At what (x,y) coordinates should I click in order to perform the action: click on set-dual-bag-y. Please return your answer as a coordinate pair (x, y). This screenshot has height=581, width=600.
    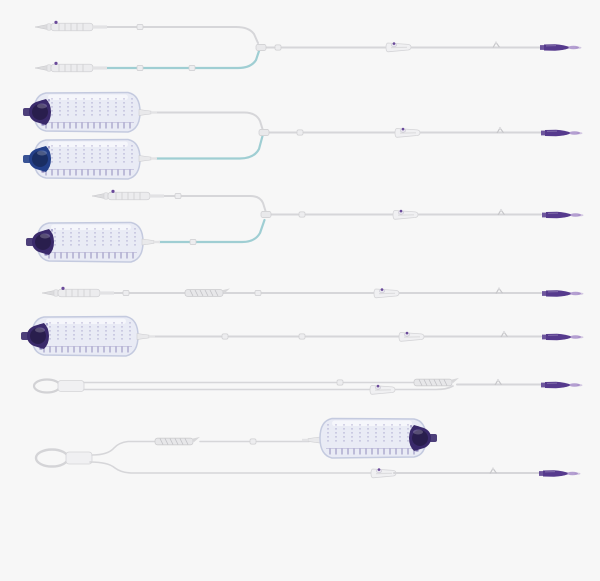
    Looking at the image, I should click on (303, 136).